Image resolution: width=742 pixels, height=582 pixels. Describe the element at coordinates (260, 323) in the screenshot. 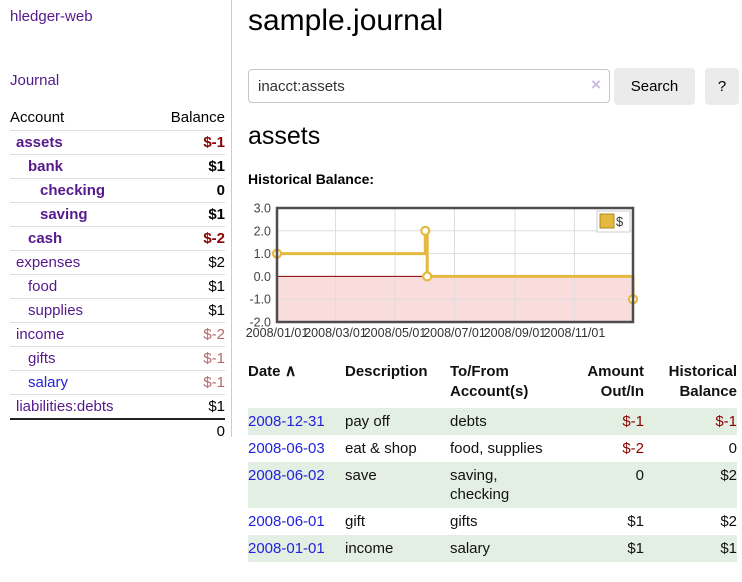

I see `y-axis-tick-label: -2.0` at that location.